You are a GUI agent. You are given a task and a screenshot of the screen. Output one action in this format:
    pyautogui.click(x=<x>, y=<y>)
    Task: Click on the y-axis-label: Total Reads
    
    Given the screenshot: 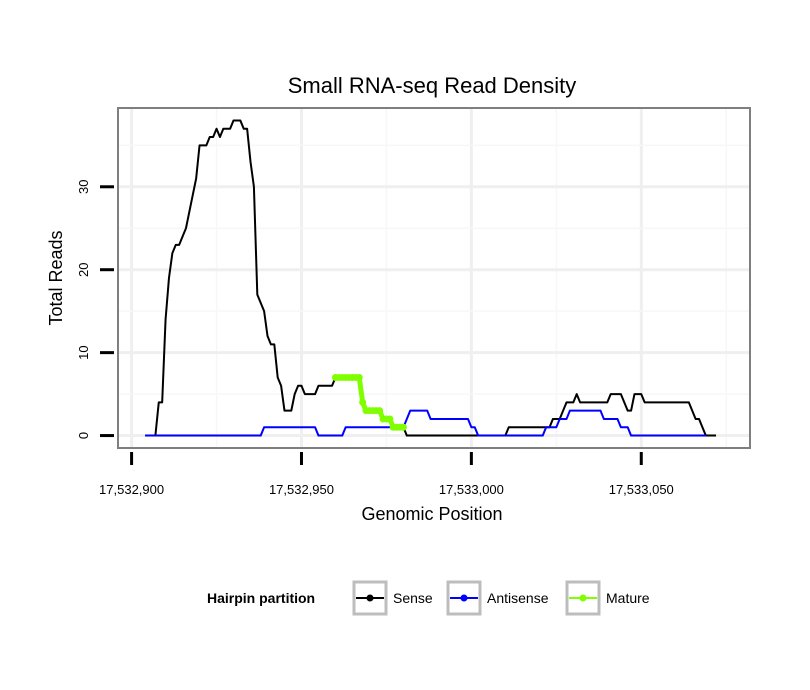 What is the action you would take?
    pyautogui.click(x=56, y=277)
    